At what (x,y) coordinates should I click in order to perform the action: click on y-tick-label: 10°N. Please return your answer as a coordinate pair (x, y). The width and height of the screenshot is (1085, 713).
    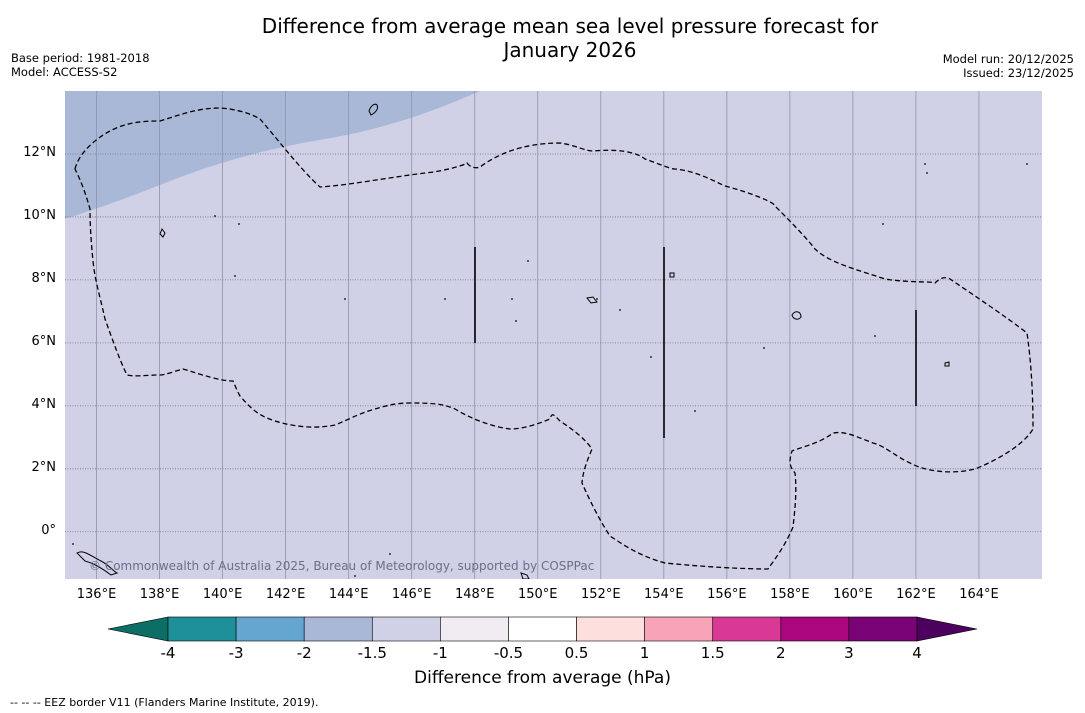
    Looking at the image, I should click on (39, 215).